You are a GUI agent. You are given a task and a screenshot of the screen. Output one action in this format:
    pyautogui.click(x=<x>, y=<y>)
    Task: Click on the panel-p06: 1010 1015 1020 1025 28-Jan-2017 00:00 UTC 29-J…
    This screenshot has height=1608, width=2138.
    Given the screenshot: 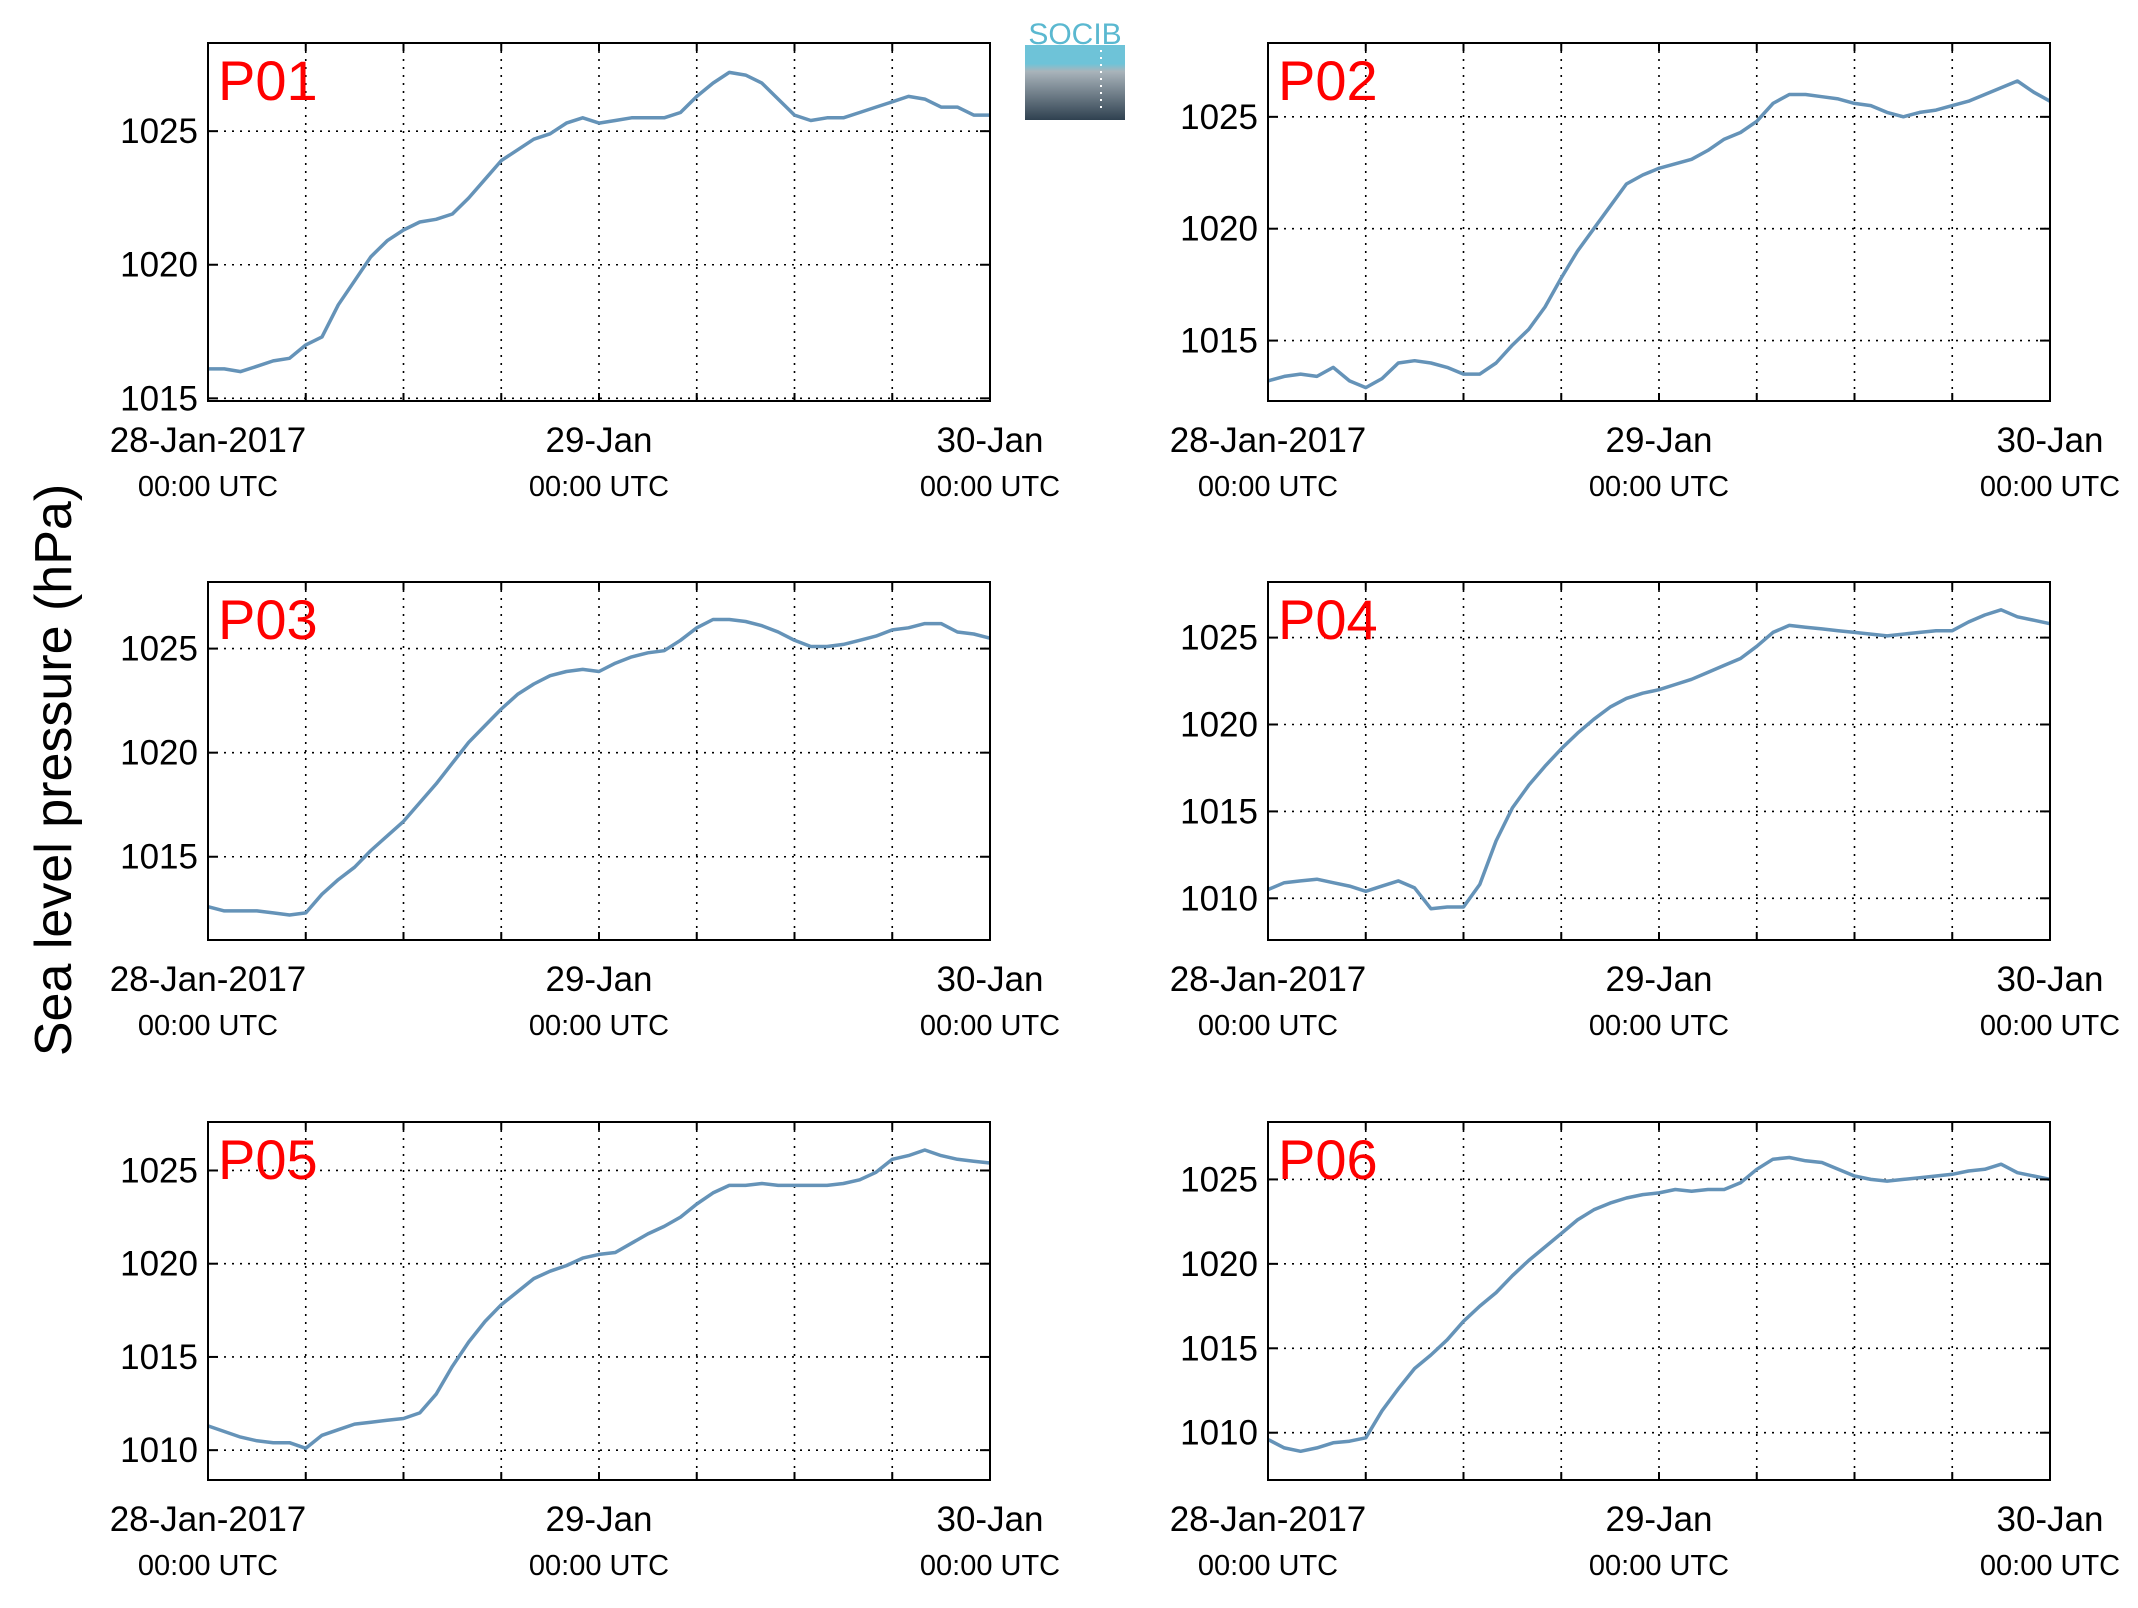 What is the action you would take?
    pyautogui.click(x=1645, y=1351)
    